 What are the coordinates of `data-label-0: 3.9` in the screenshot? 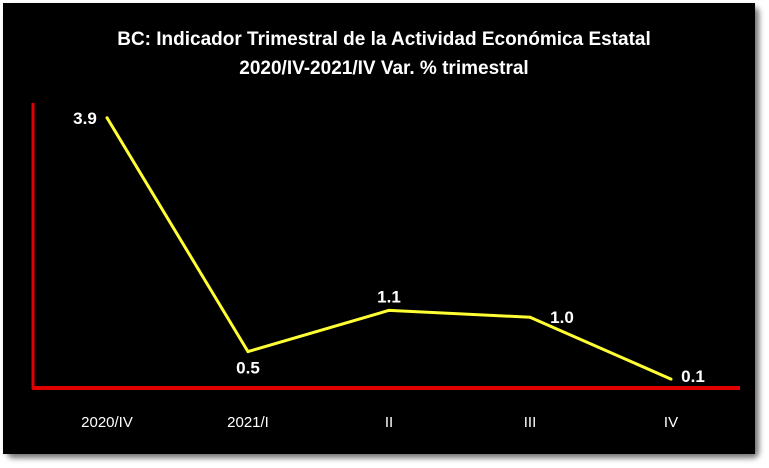 It's located at (85, 118).